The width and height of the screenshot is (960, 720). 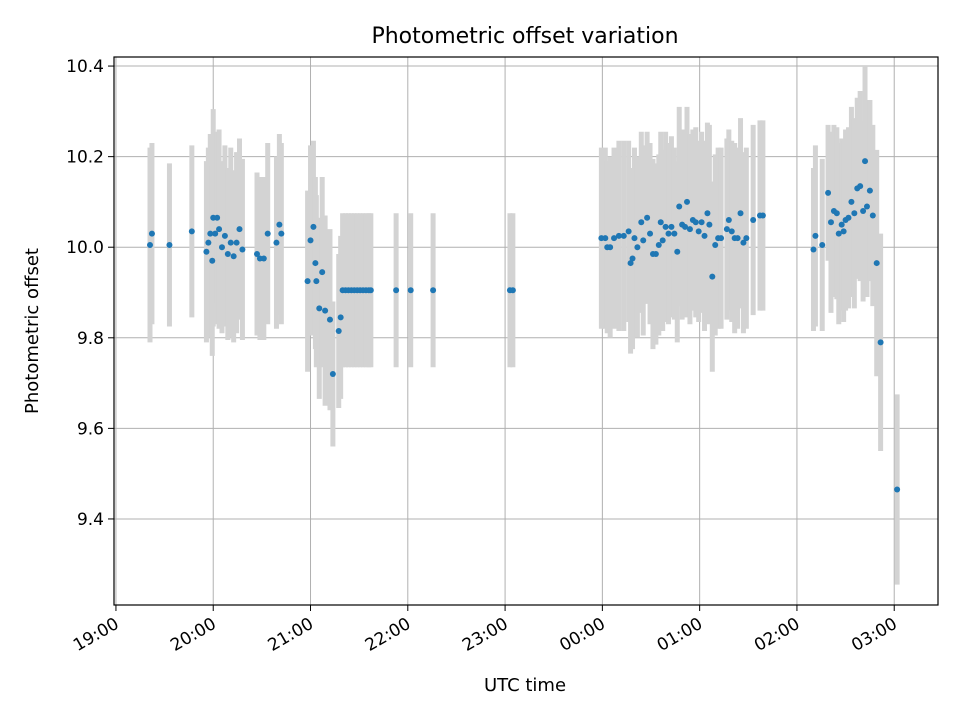 What do you see at coordinates (85, 248) in the screenshot?
I see `y-tick-label: 10.0` at bounding box center [85, 248].